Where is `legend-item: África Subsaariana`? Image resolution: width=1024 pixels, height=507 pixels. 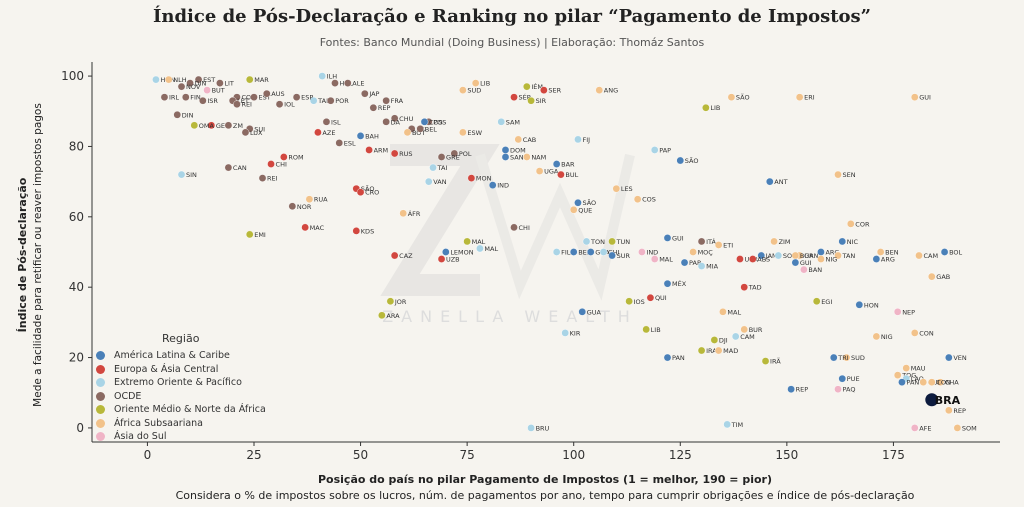
legend-item: África Subsaariana is located at coordinates (181, 424).